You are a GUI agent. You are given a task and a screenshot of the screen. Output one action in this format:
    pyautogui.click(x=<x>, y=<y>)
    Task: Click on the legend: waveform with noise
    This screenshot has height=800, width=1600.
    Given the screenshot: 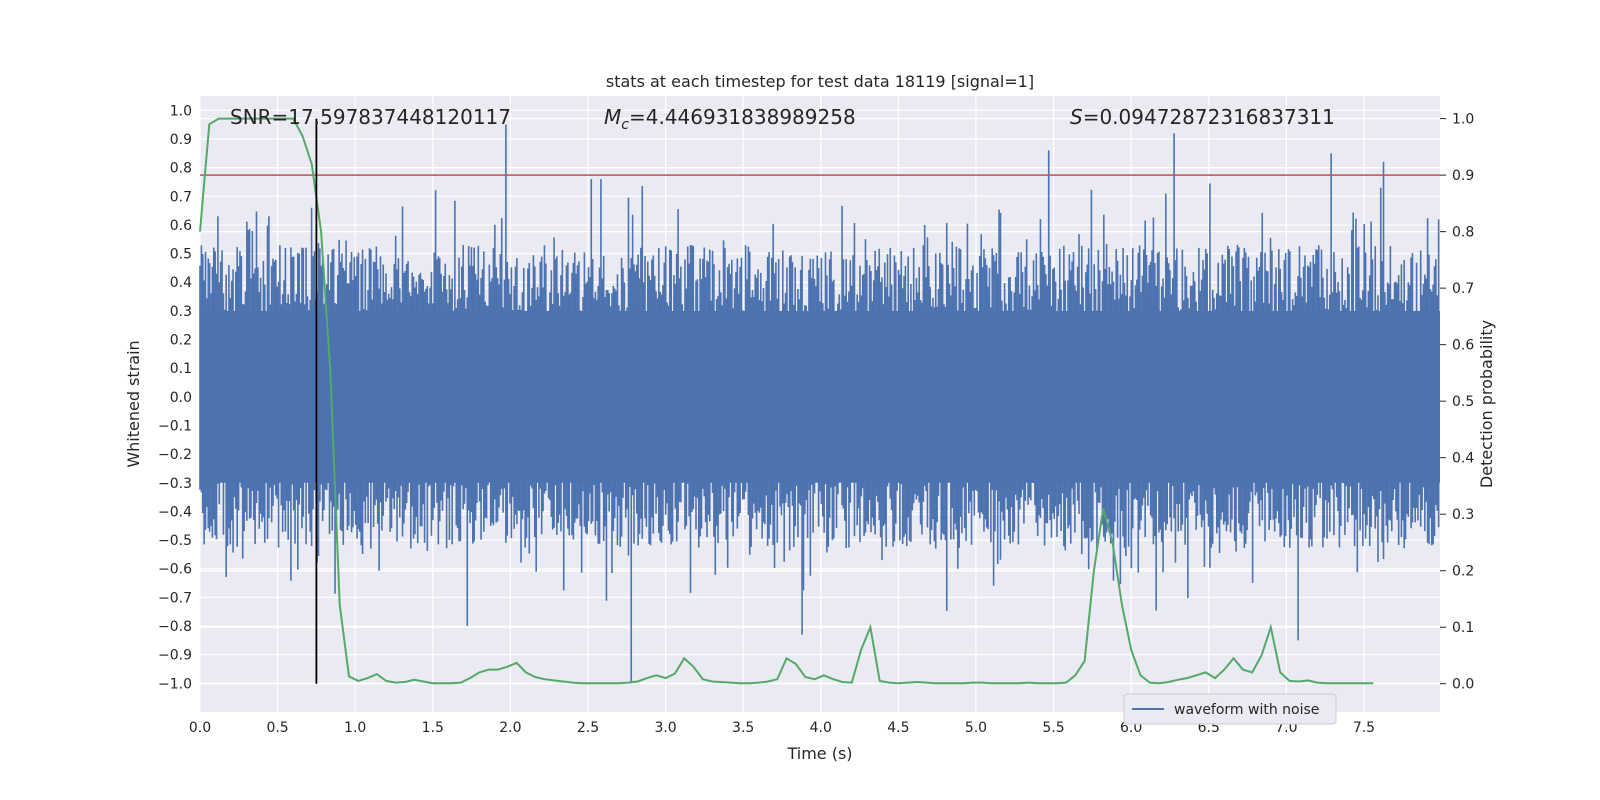 What is the action you would take?
    pyautogui.click(x=1230, y=709)
    